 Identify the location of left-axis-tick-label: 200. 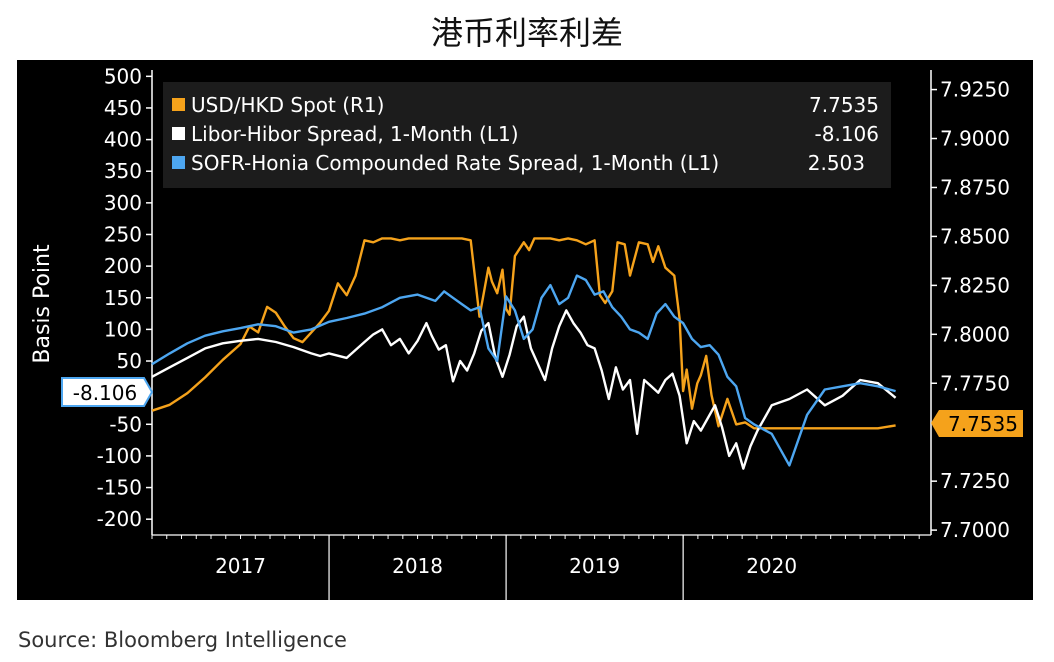
(123, 266).